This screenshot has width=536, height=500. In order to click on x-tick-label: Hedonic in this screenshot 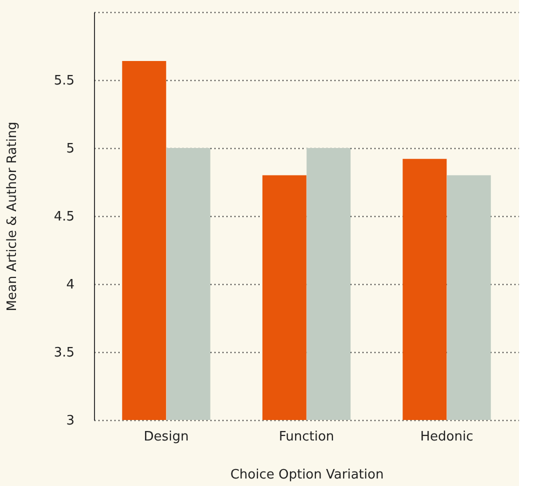, I will do `click(447, 437)`.